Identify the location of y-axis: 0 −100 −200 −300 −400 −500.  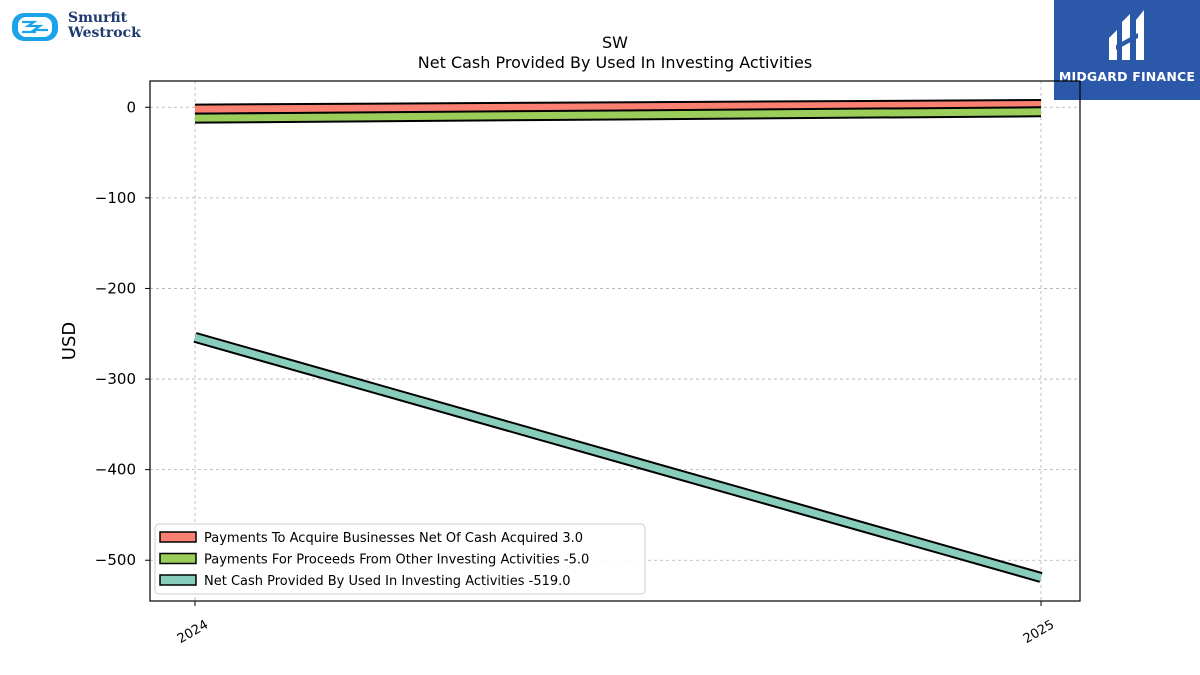
(122, 333).